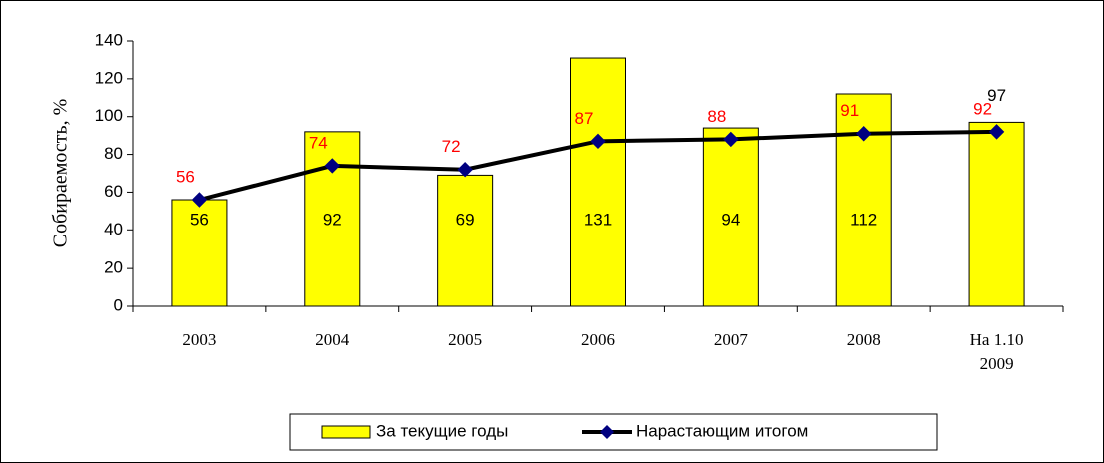 The width and height of the screenshot is (1104, 463). I want to click on line-label: 87, so click(584, 118).